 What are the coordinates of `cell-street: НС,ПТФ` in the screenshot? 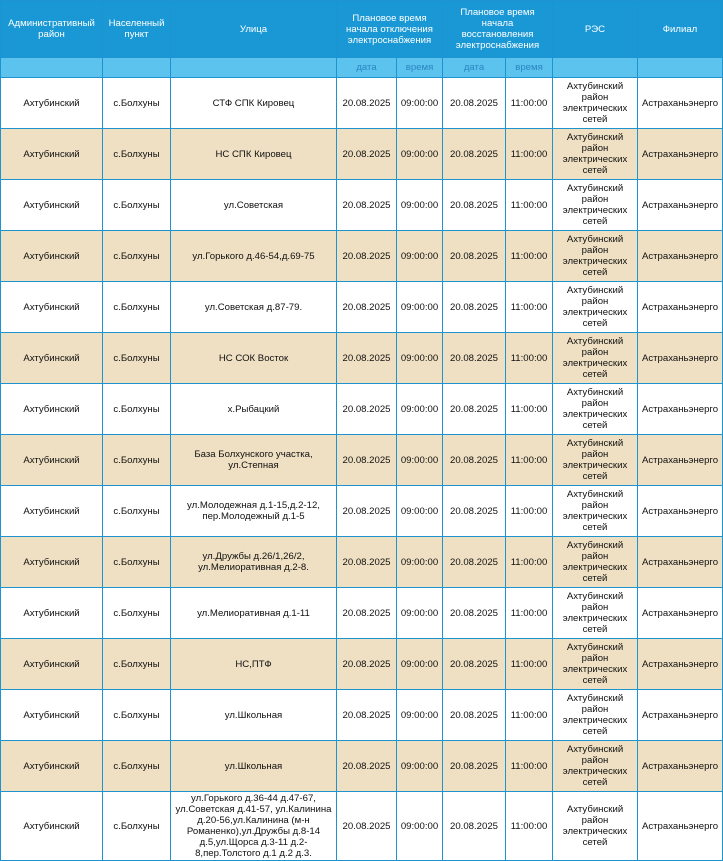 It's located at (253, 664).